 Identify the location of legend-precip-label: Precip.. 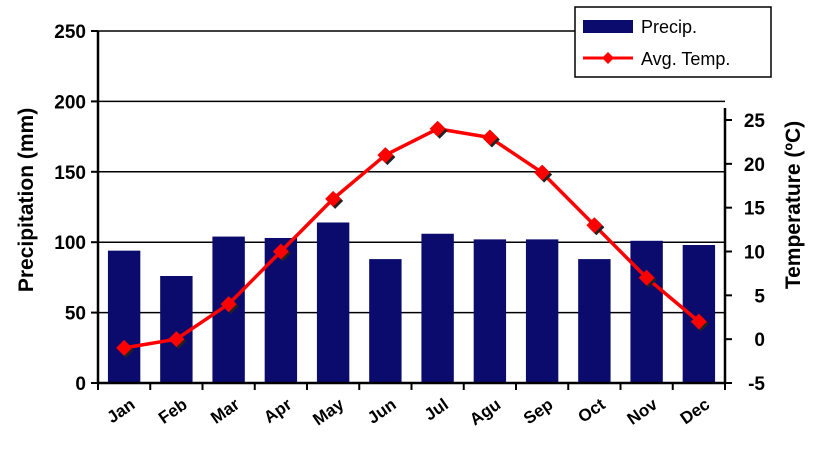
(669, 27).